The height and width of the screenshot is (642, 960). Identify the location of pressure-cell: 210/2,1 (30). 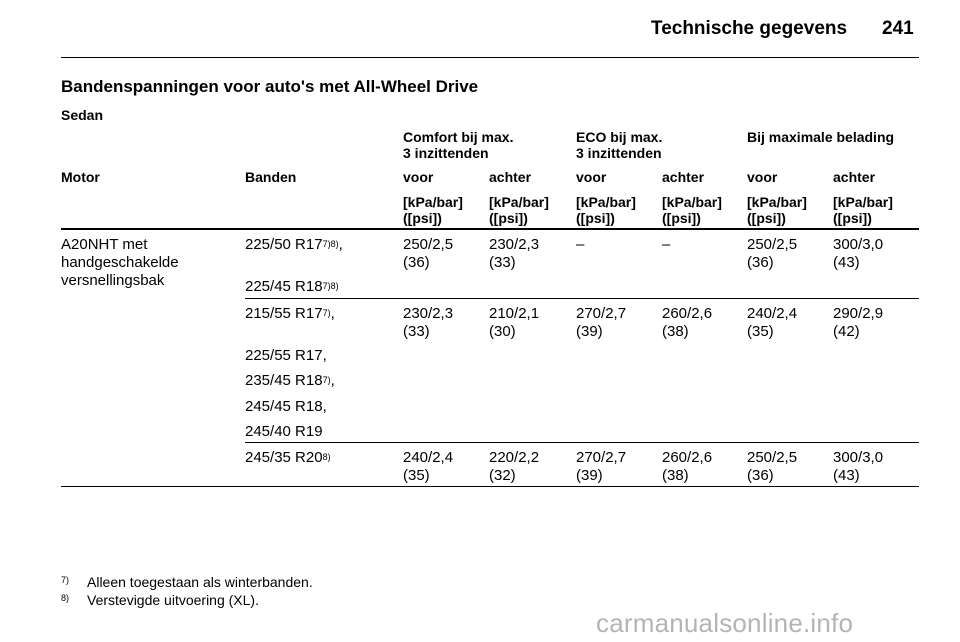
(514, 322).